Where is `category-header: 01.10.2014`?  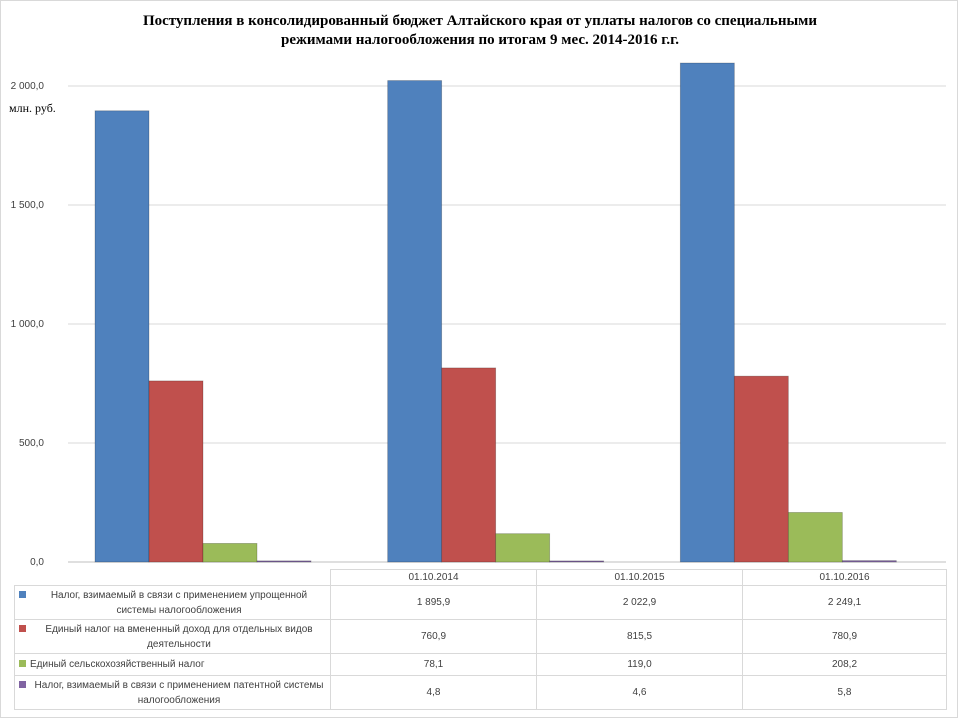
category-header: 01.10.2014 is located at coordinates (433, 577).